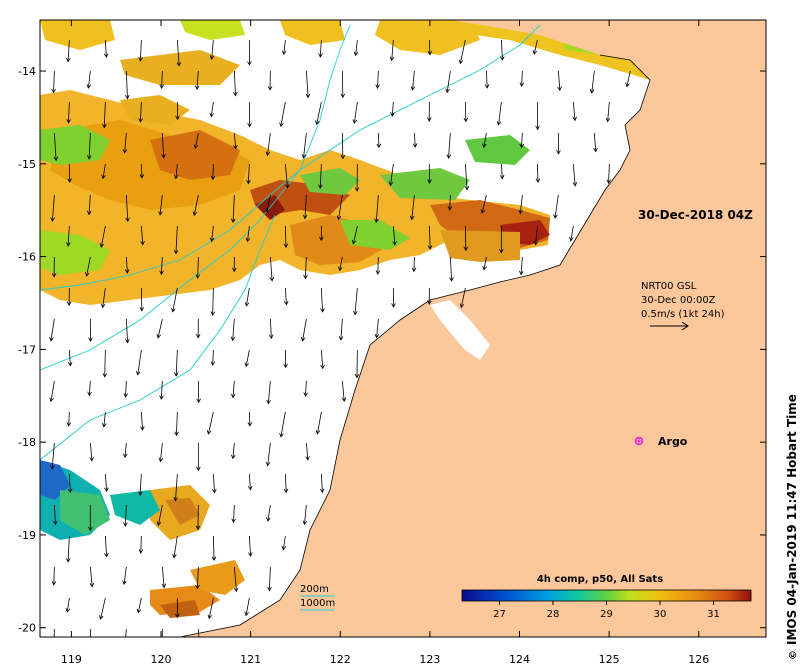  What do you see at coordinates (609, 659) in the screenshot?
I see `lon-tick-label: 125` at bounding box center [609, 659].